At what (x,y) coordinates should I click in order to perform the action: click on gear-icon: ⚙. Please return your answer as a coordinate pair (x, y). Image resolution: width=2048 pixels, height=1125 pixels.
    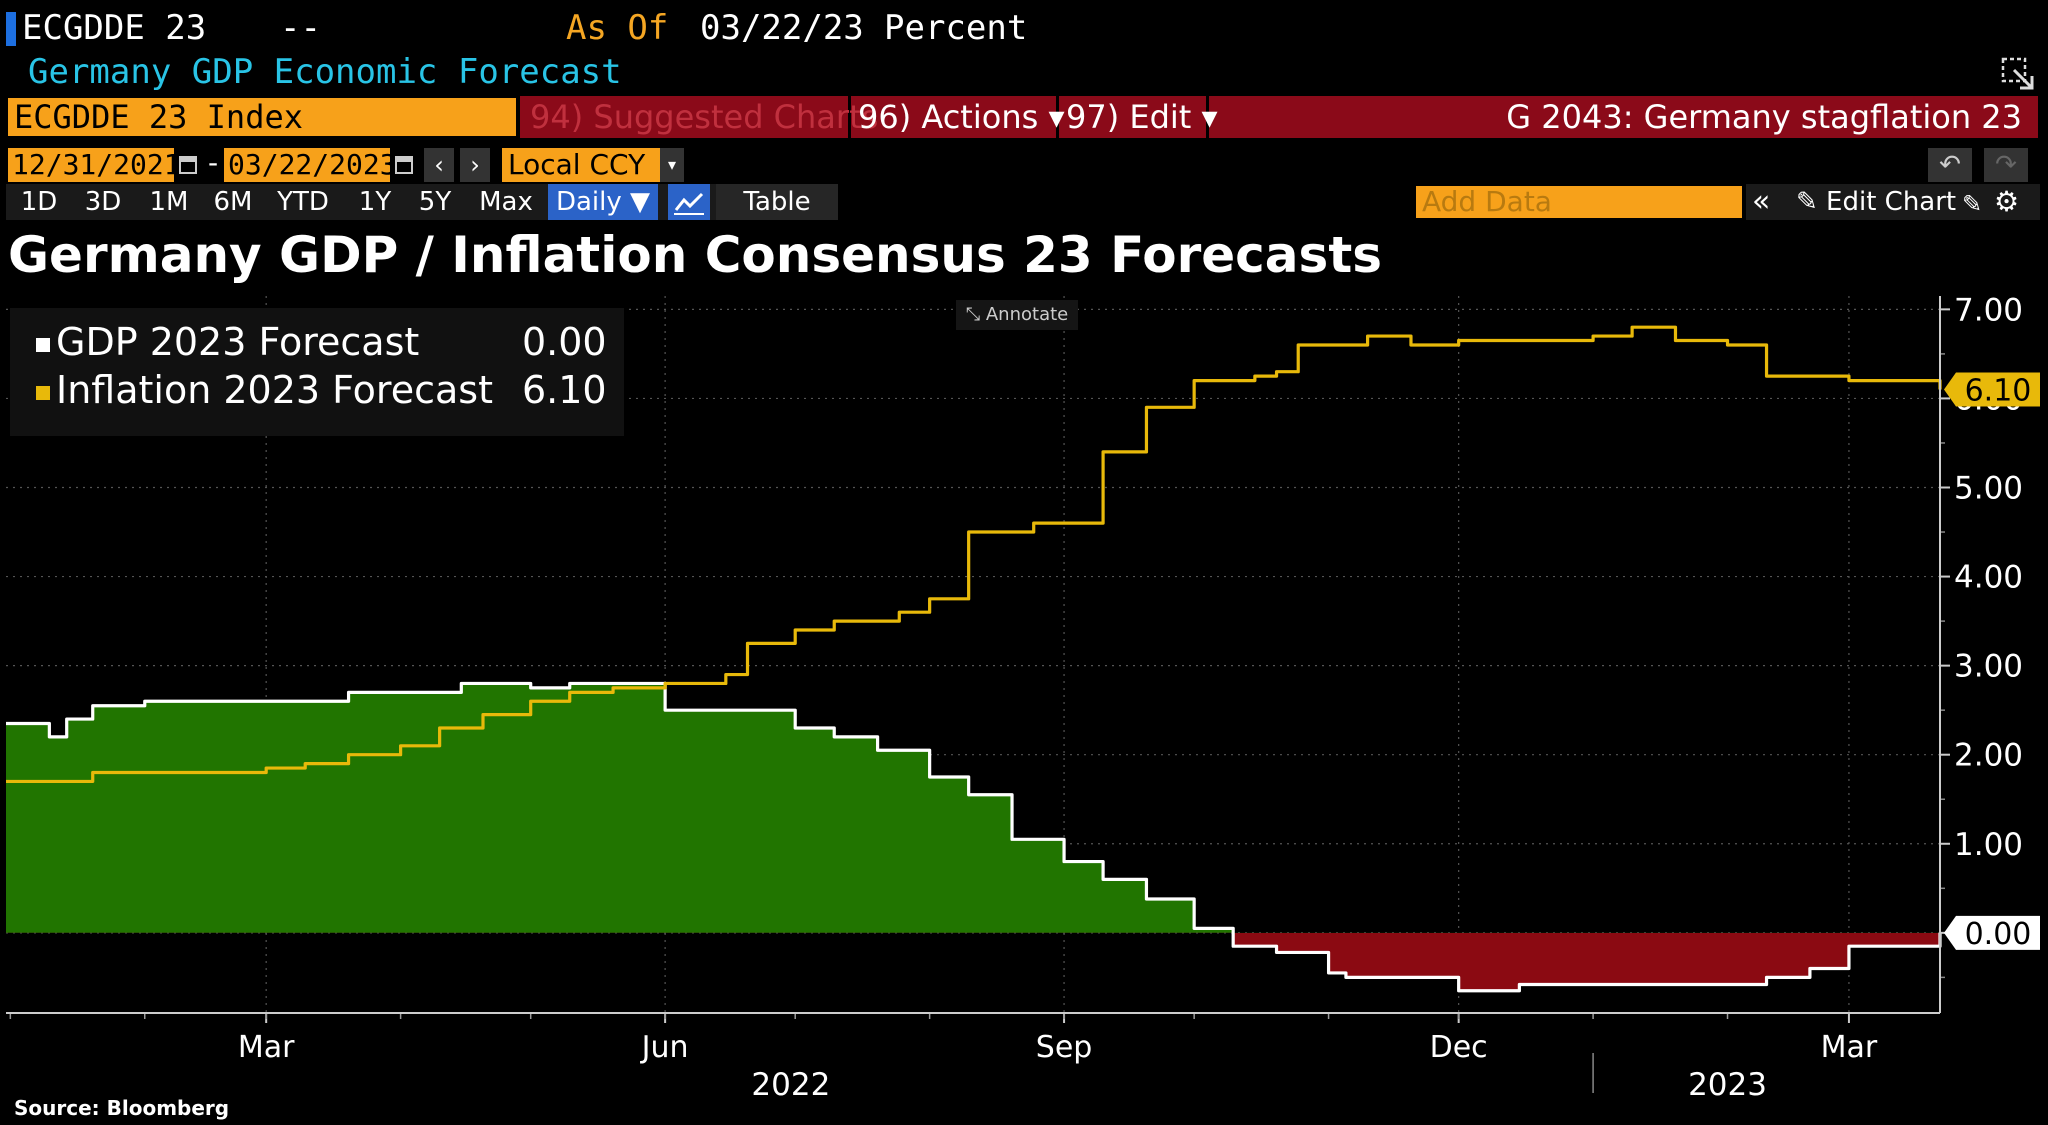
    Looking at the image, I should click on (2007, 201).